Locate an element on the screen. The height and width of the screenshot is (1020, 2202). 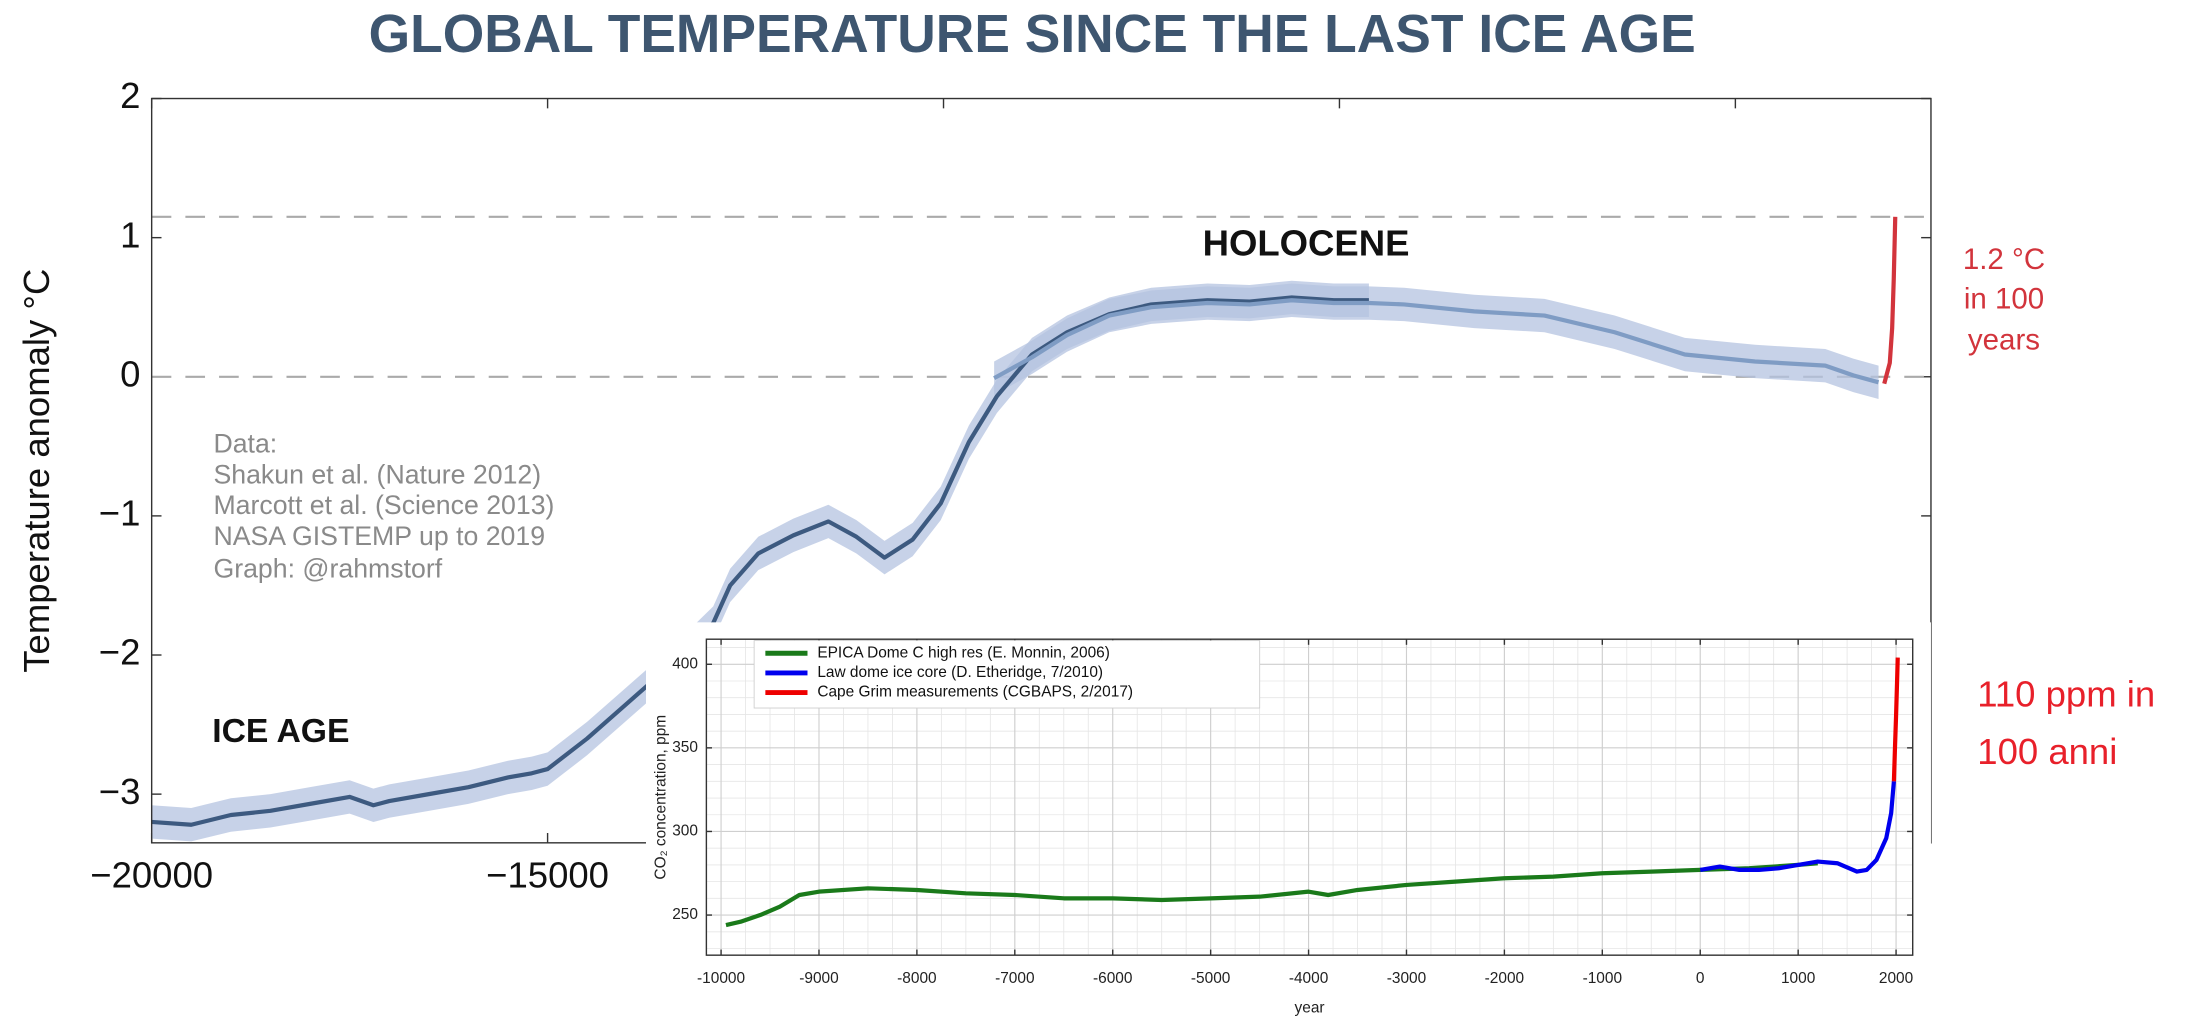
y-tick-label: 1 is located at coordinates (130, 234).